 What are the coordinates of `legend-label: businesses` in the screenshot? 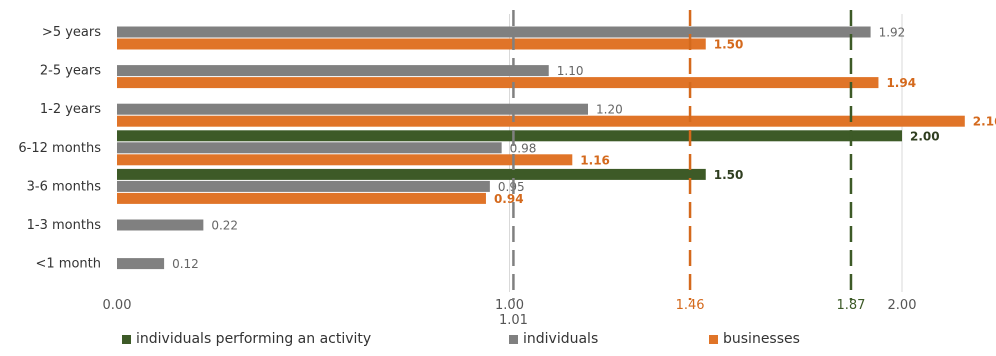 It's located at (761, 339).